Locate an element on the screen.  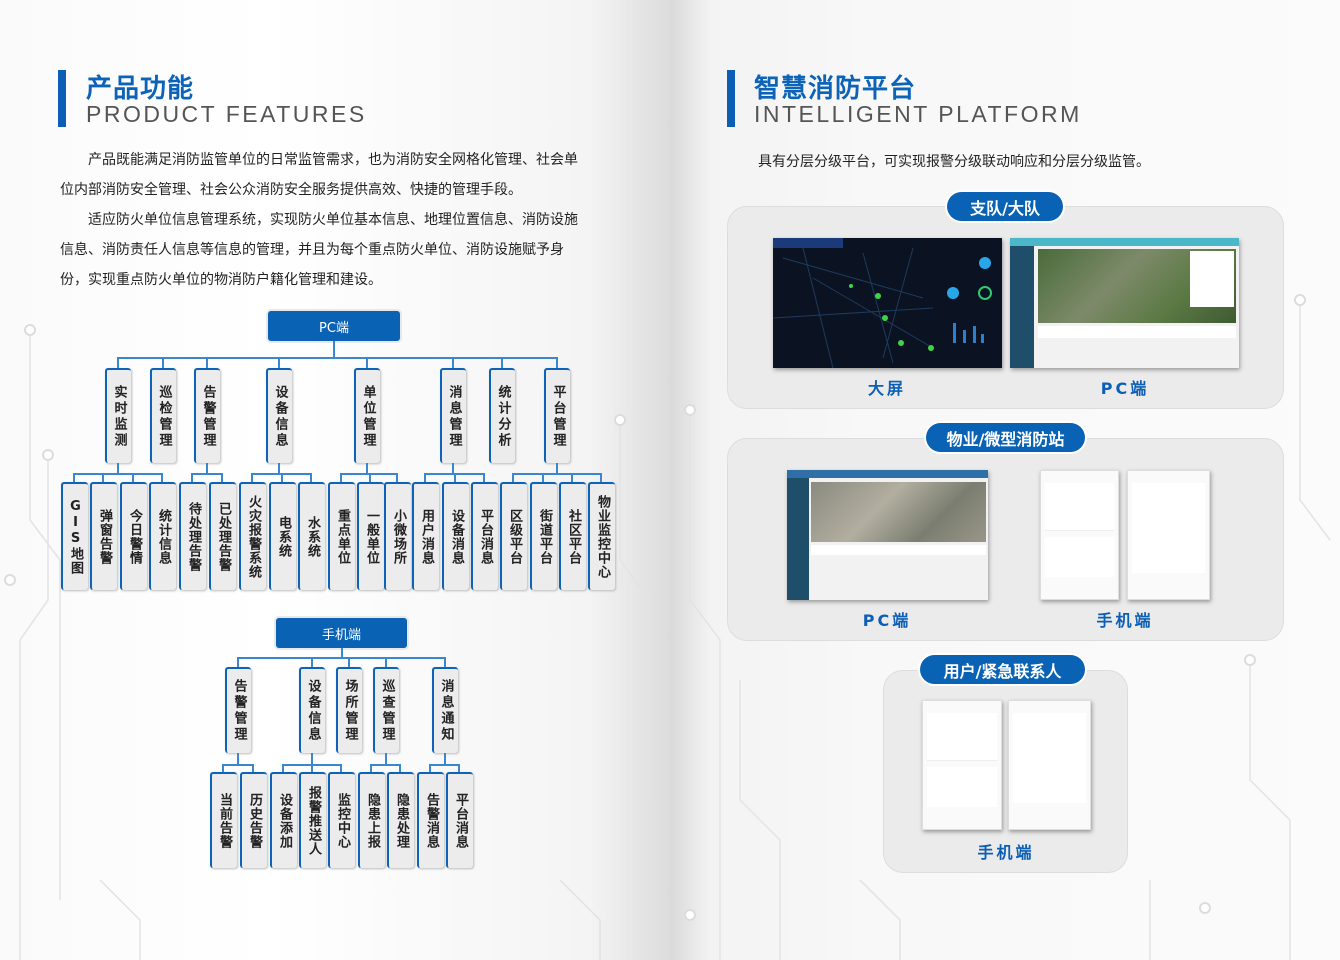
tree-leaf-node: 设备消息 is located at coordinates (455, 536).